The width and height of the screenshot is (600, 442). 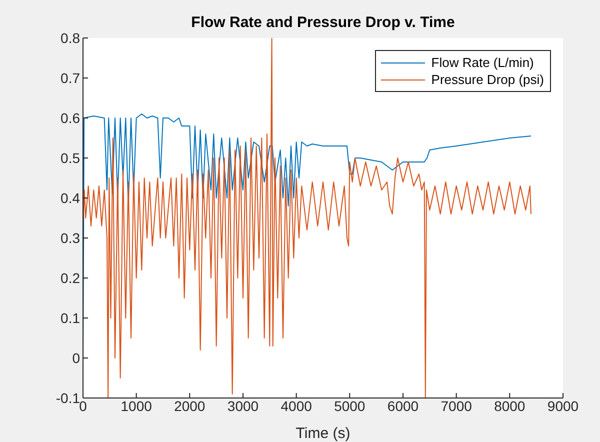 I want to click on y-tick-label: 0.3, so click(x=70, y=238).